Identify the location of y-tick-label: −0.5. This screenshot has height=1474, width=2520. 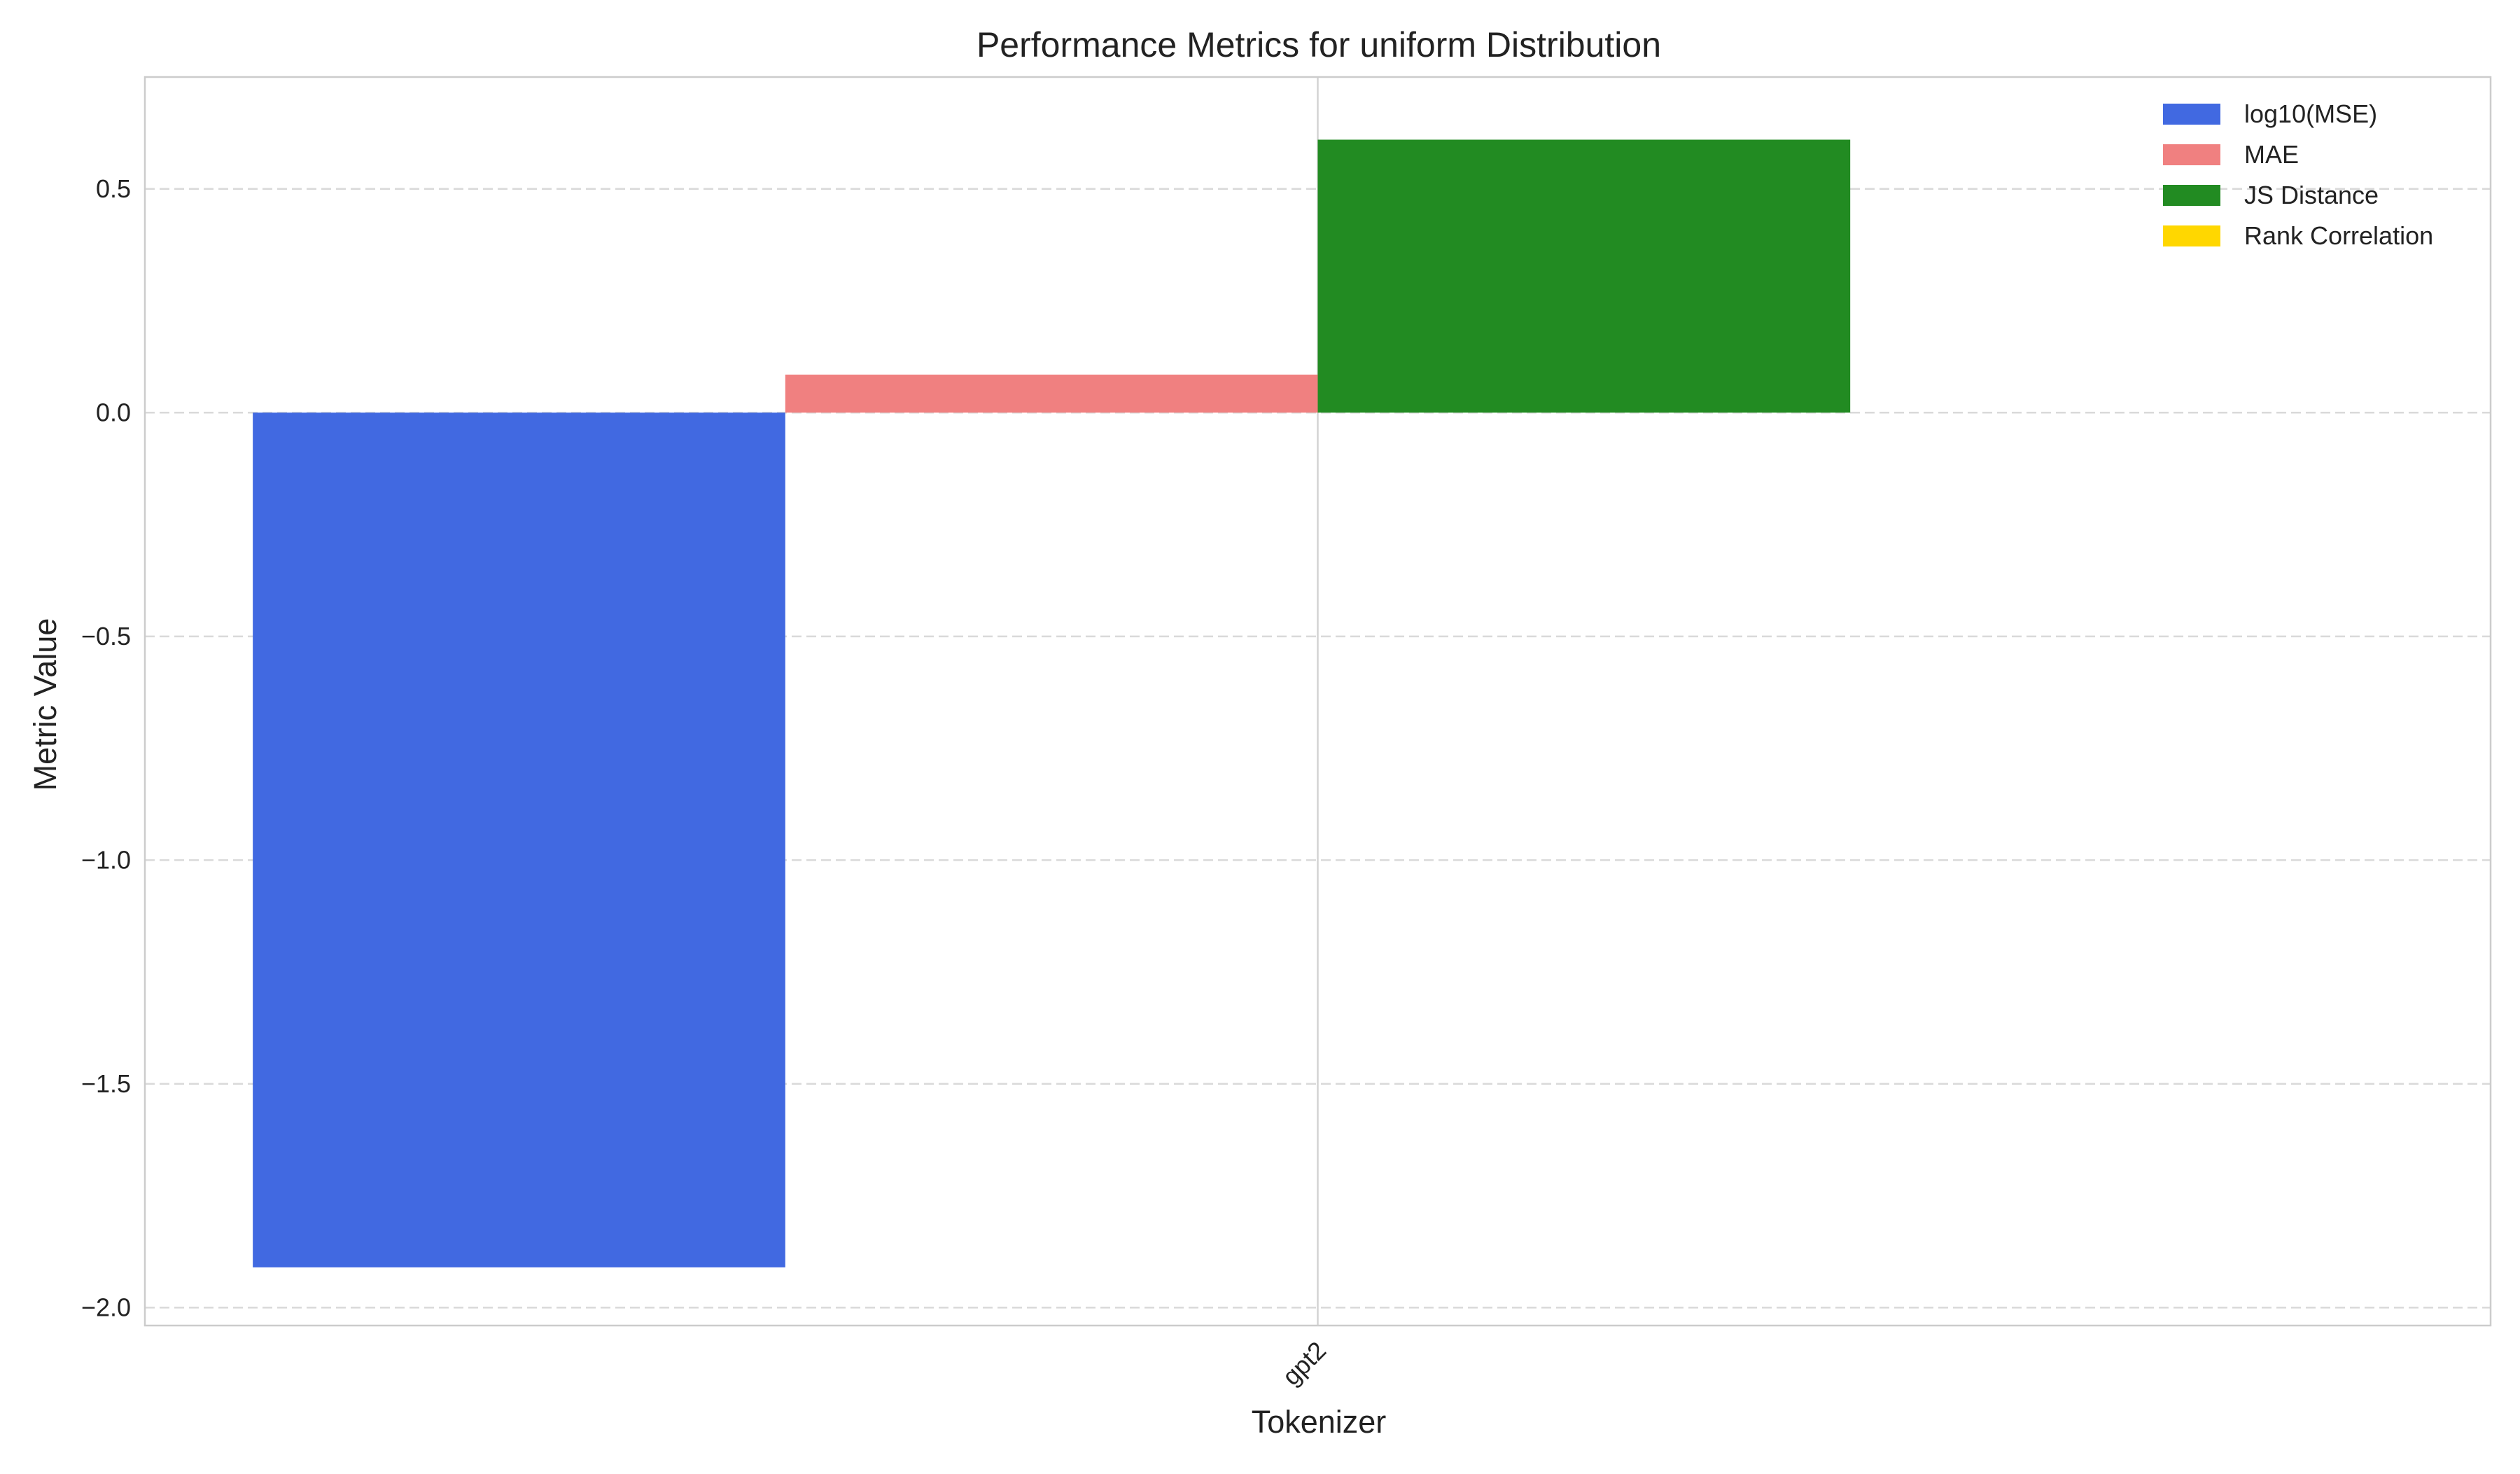
(106, 636).